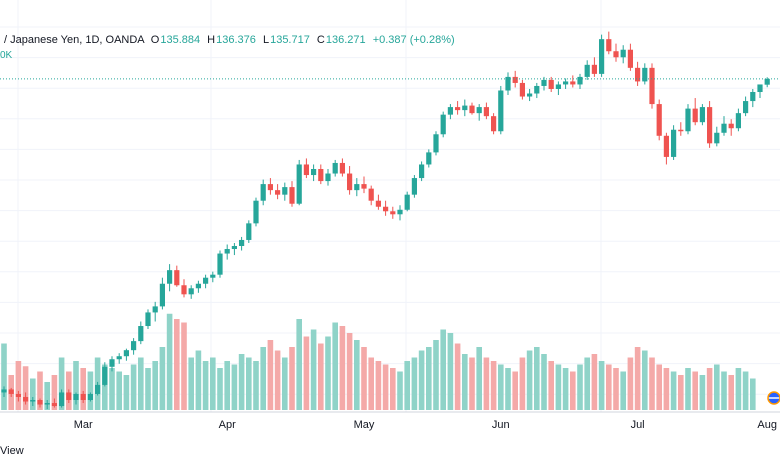 The width and height of the screenshot is (780, 470). What do you see at coordinates (638, 425) in the screenshot?
I see `x-tick-label: Jul` at bounding box center [638, 425].